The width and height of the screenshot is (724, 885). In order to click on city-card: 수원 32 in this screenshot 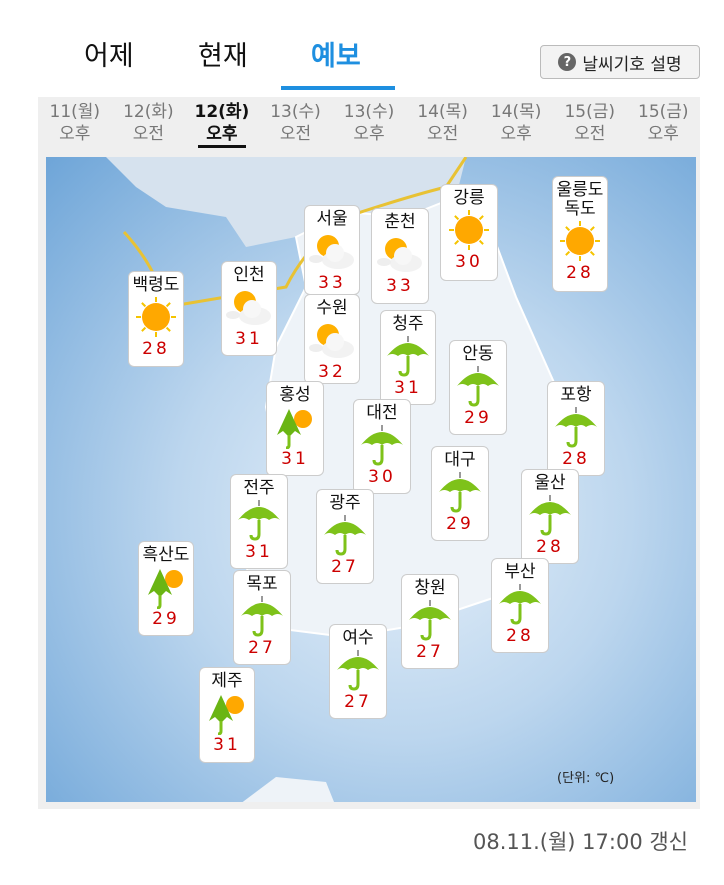, I will do `click(332, 339)`.